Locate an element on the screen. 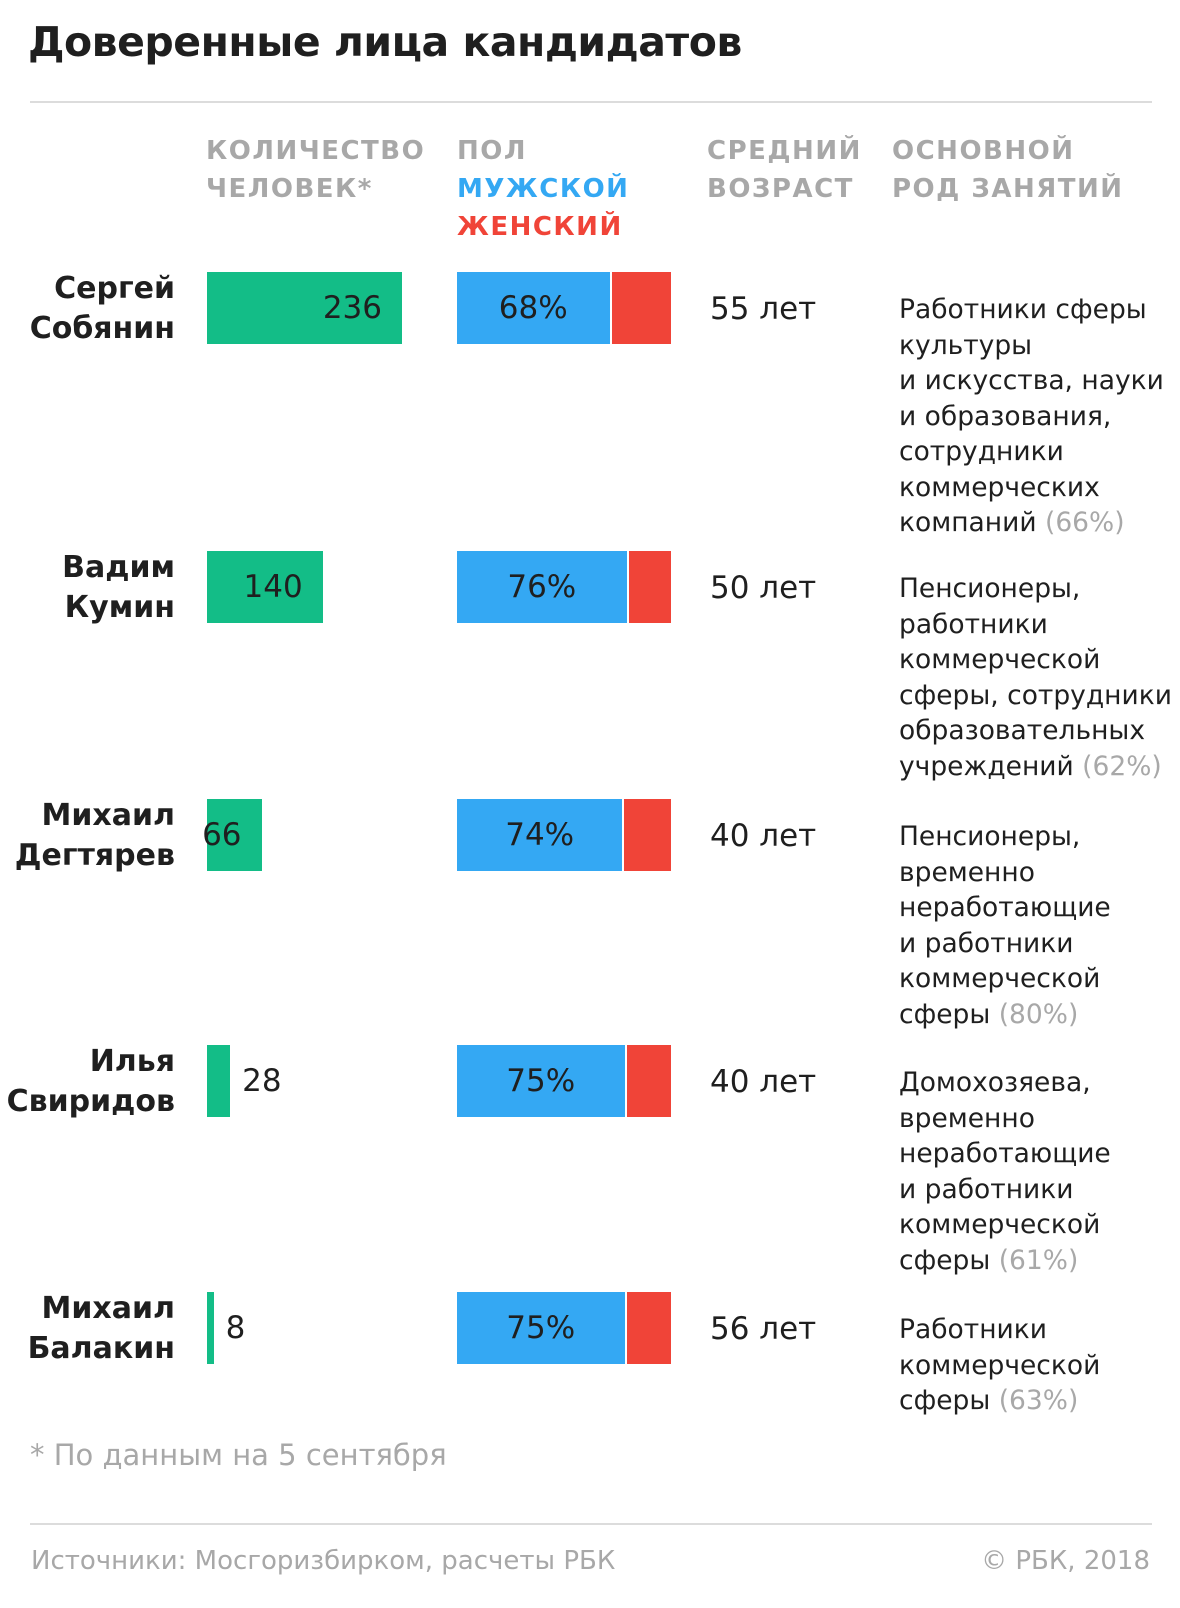 This screenshot has height=1608, width=1180. footnote: * По данным на 5 сентября is located at coordinates (238, 1455).